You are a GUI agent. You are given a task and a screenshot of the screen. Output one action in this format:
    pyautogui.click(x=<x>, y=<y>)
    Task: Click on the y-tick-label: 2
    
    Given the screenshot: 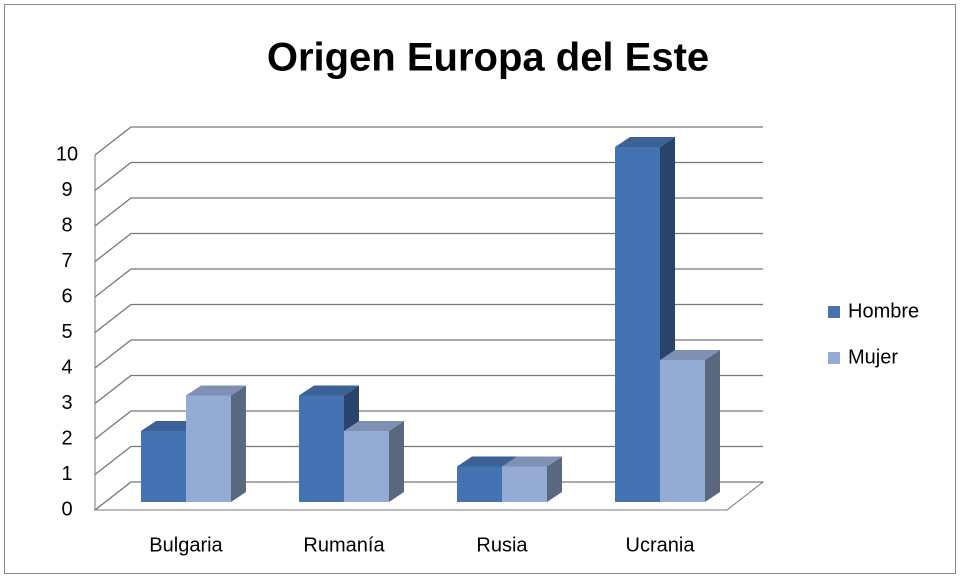 What is the action you would take?
    pyautogui.click(x=66, y=438)
    